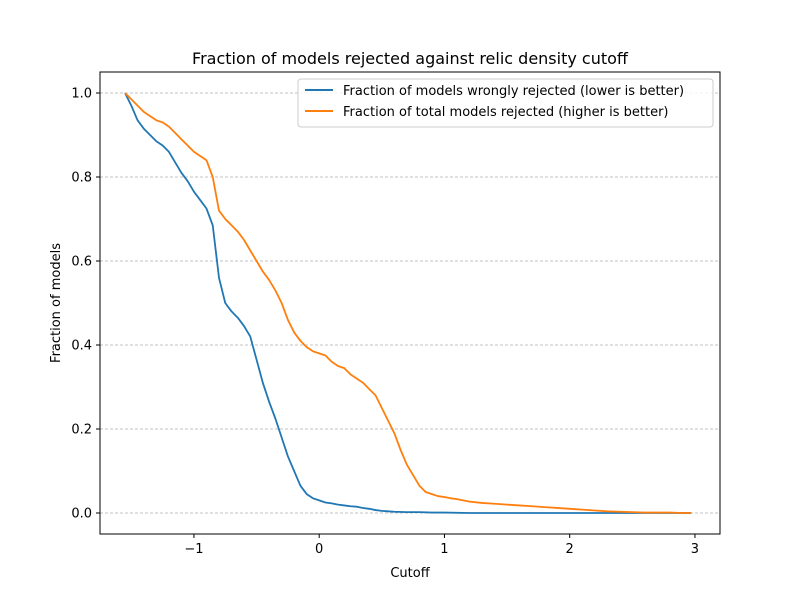 The width and height of the screenshot is (800, 600). I want to click on x-tick-label: −1, so click(193, 549).